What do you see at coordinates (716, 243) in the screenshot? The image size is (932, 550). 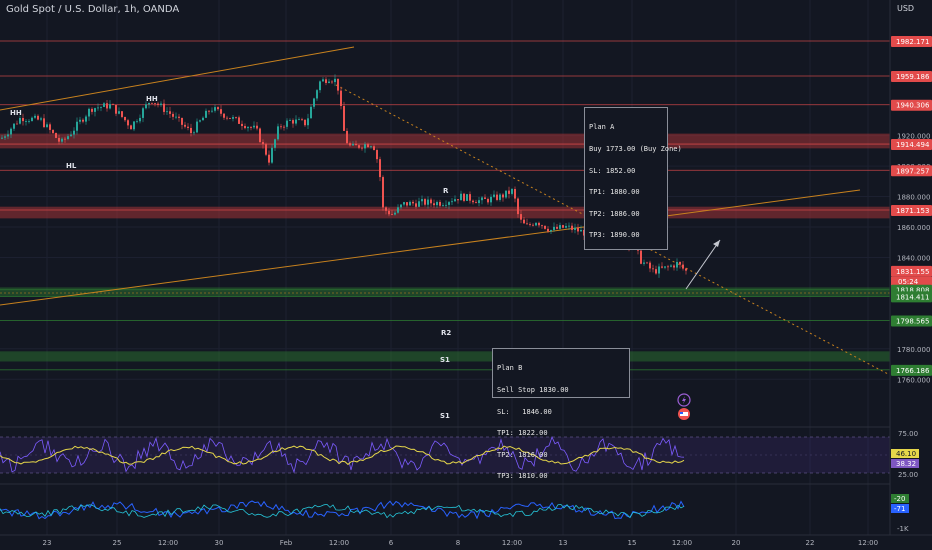 I see `arrow-head` at bounding box center [716, 243].